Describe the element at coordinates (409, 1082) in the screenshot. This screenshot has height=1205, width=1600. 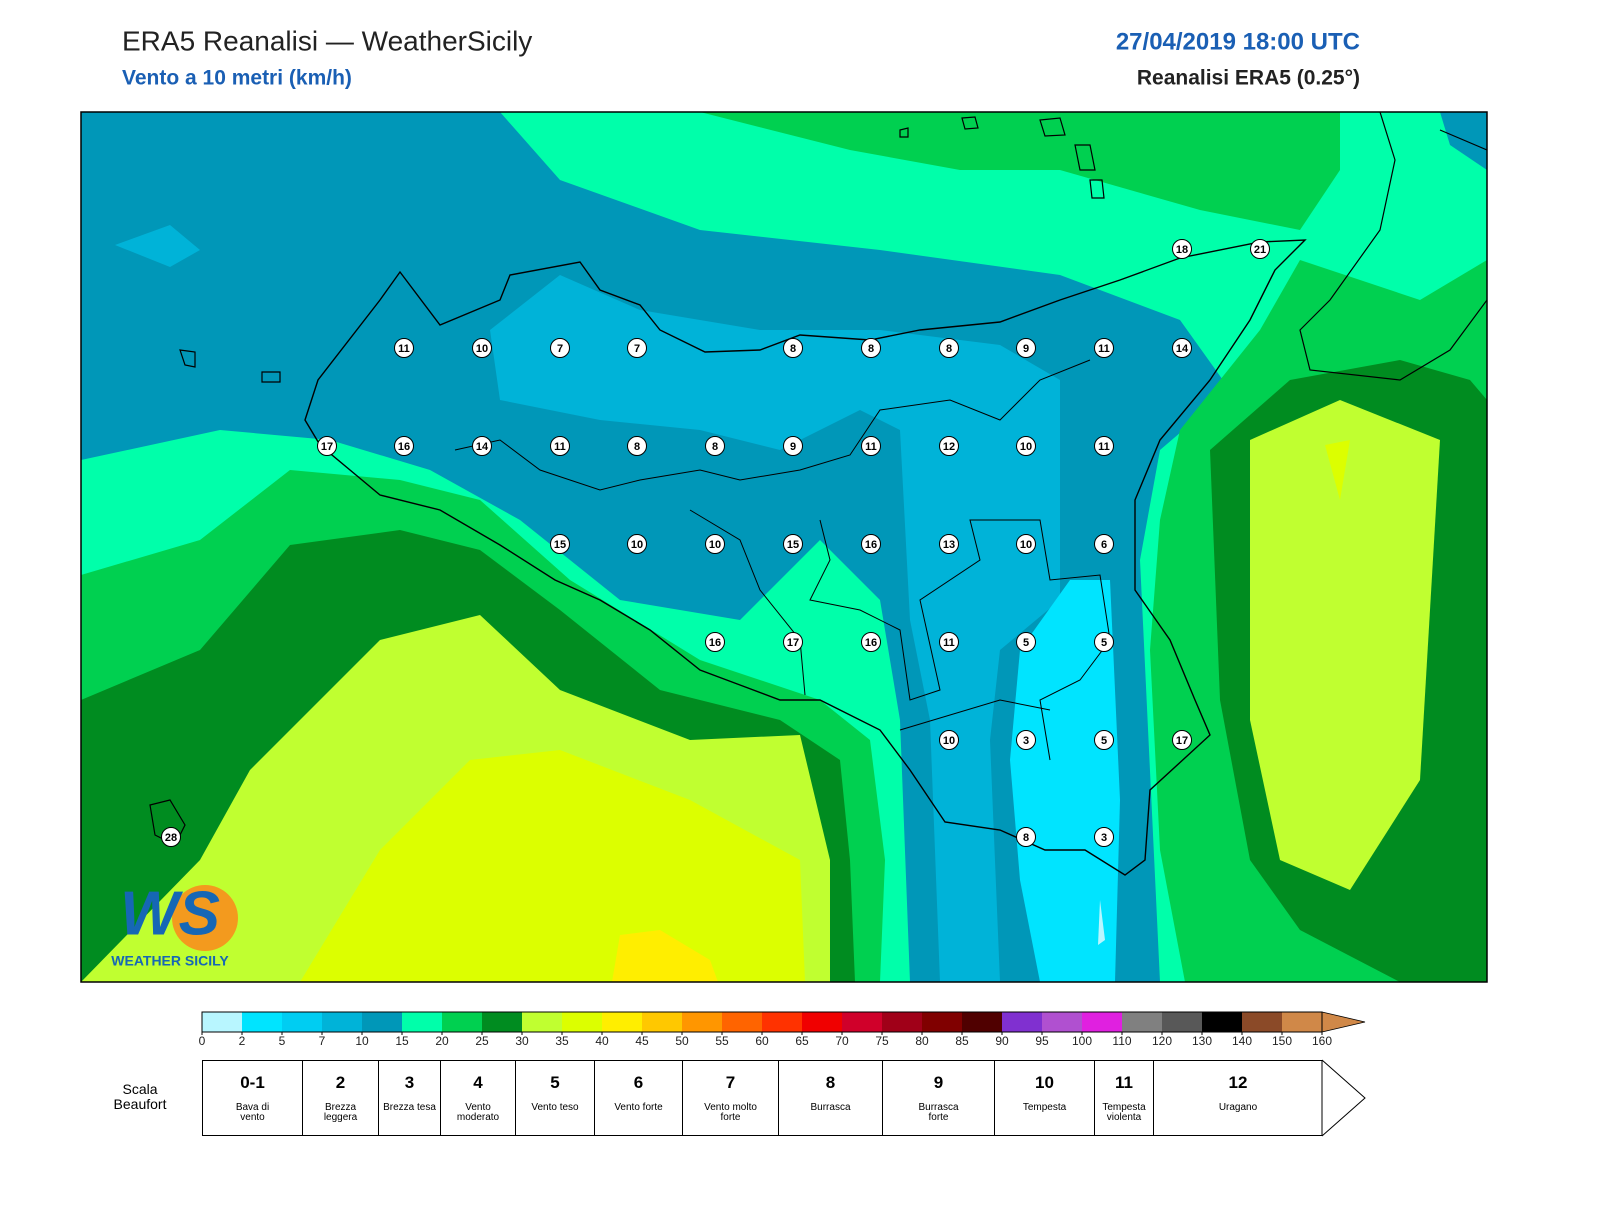
I see `beaufort-force: 3` at that location.